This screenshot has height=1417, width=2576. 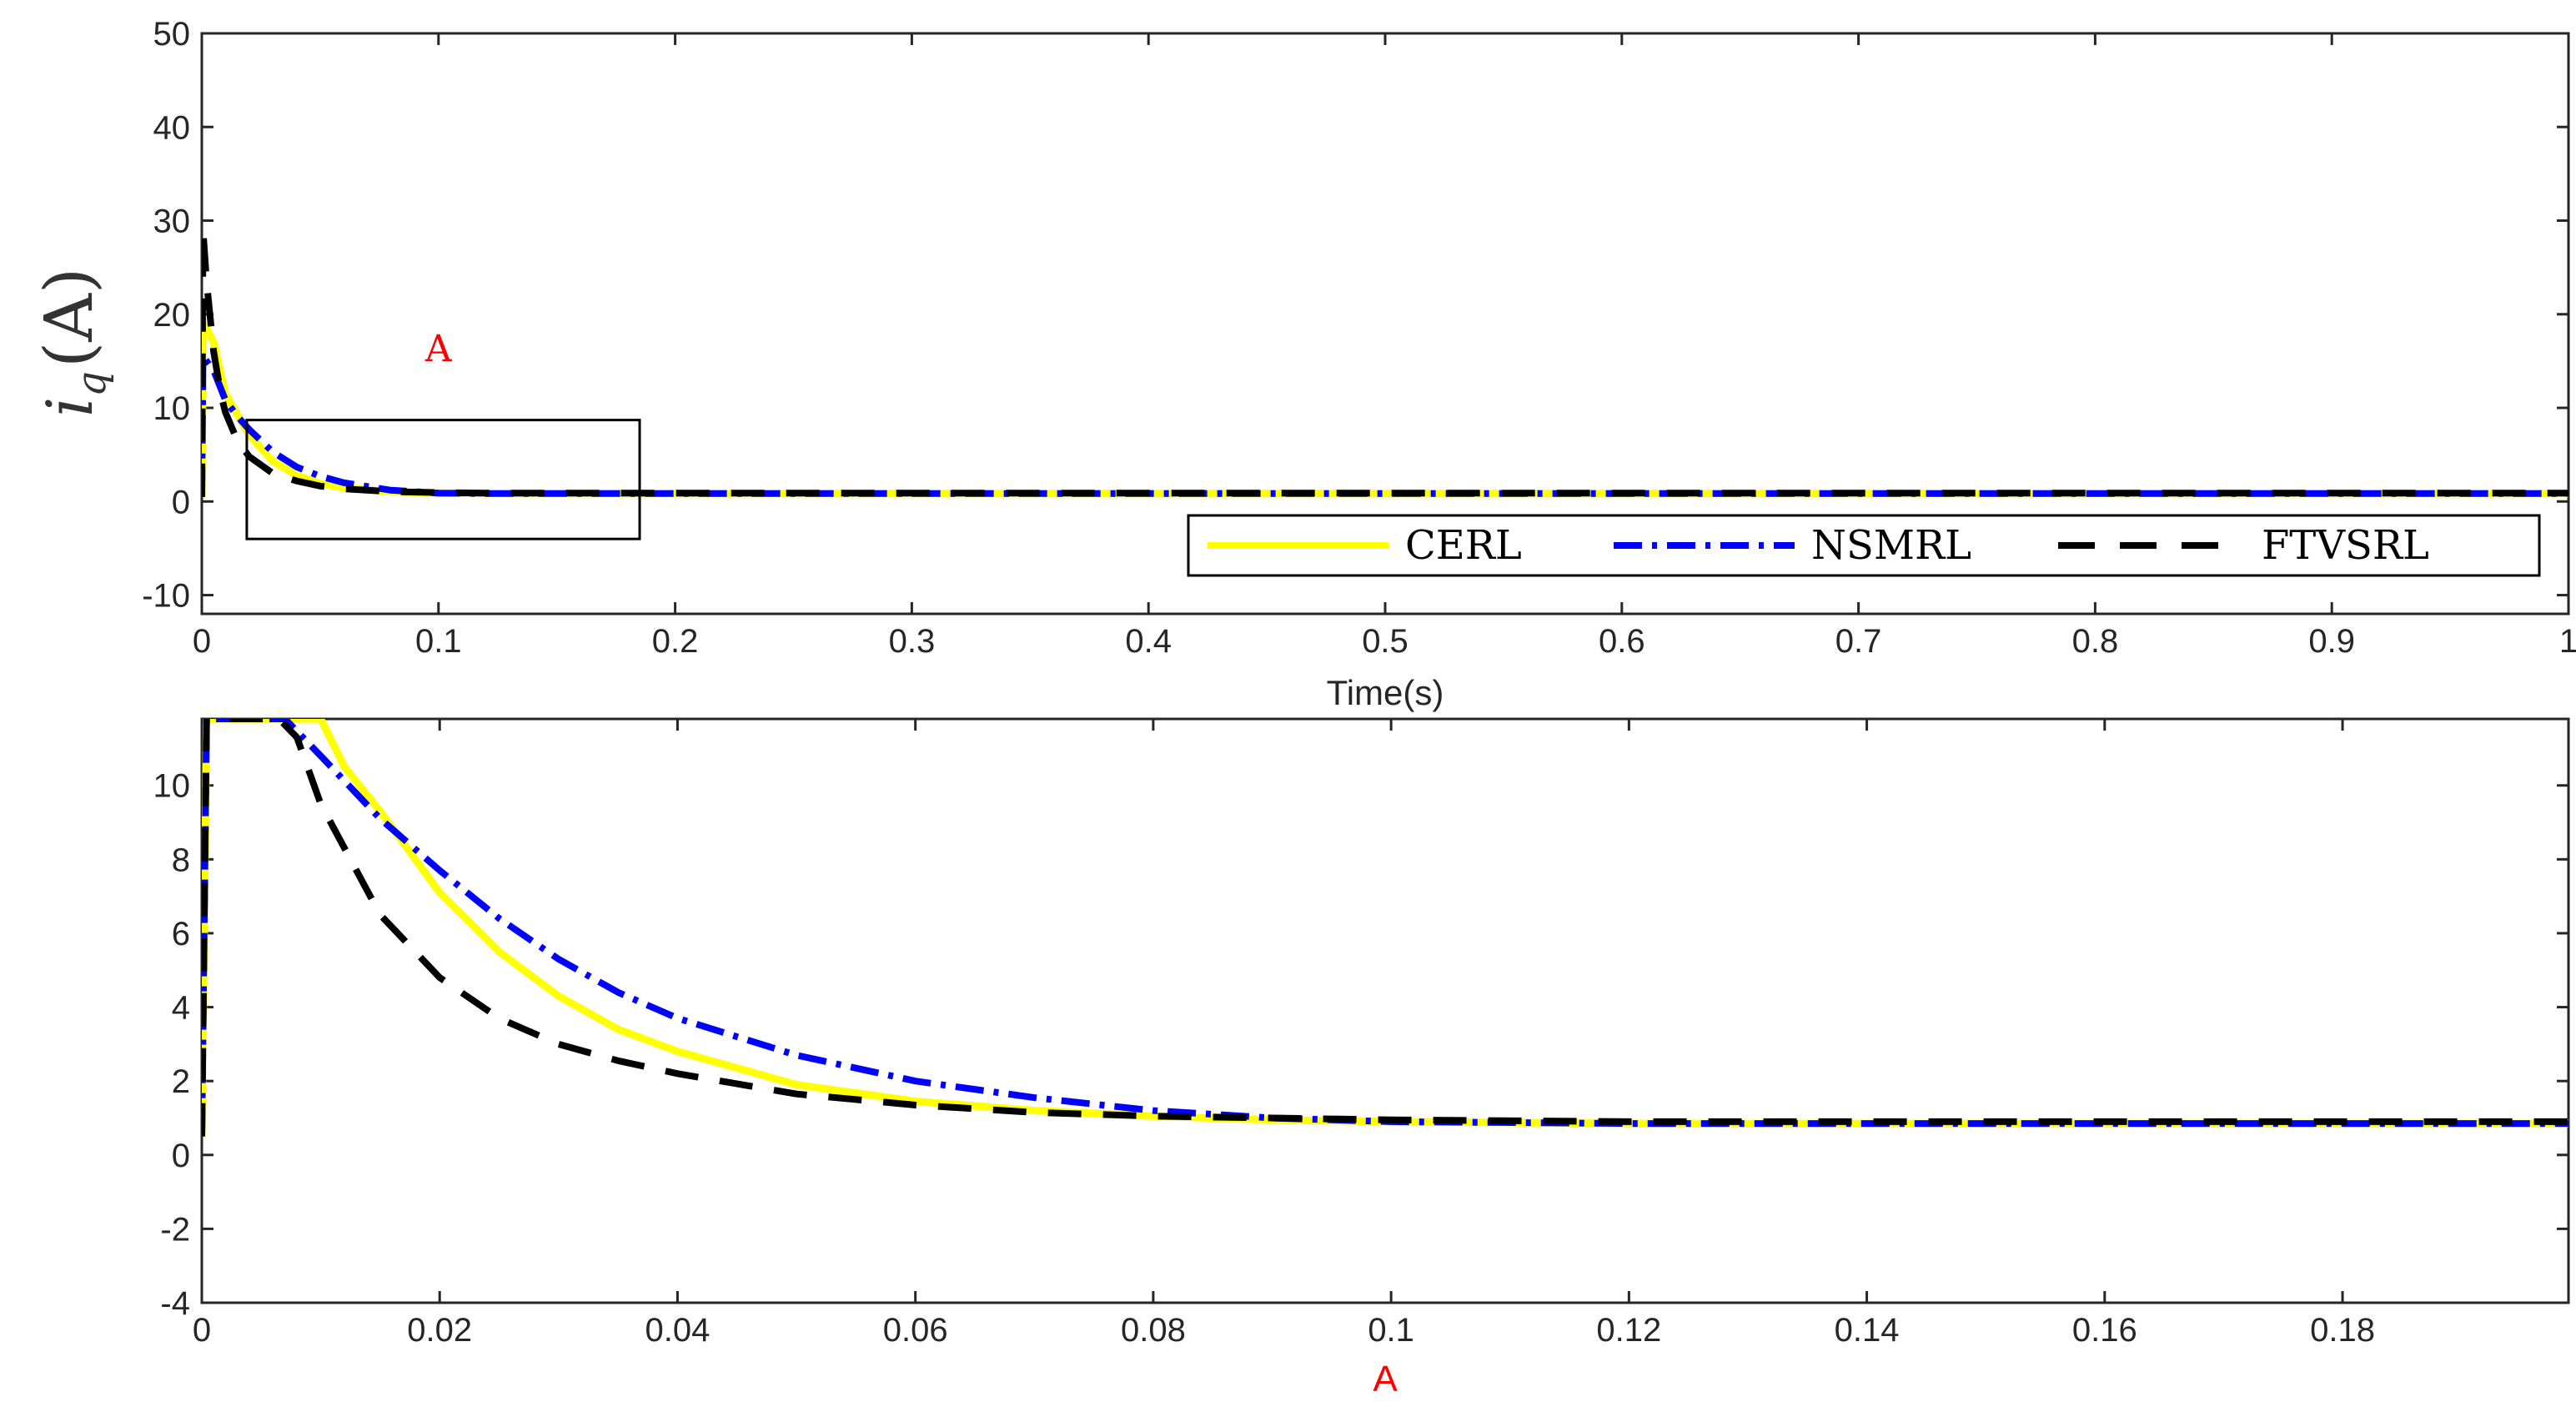 I want to click on legend-label-nsmrl: NSMRL, so click(x=1891, y=545).